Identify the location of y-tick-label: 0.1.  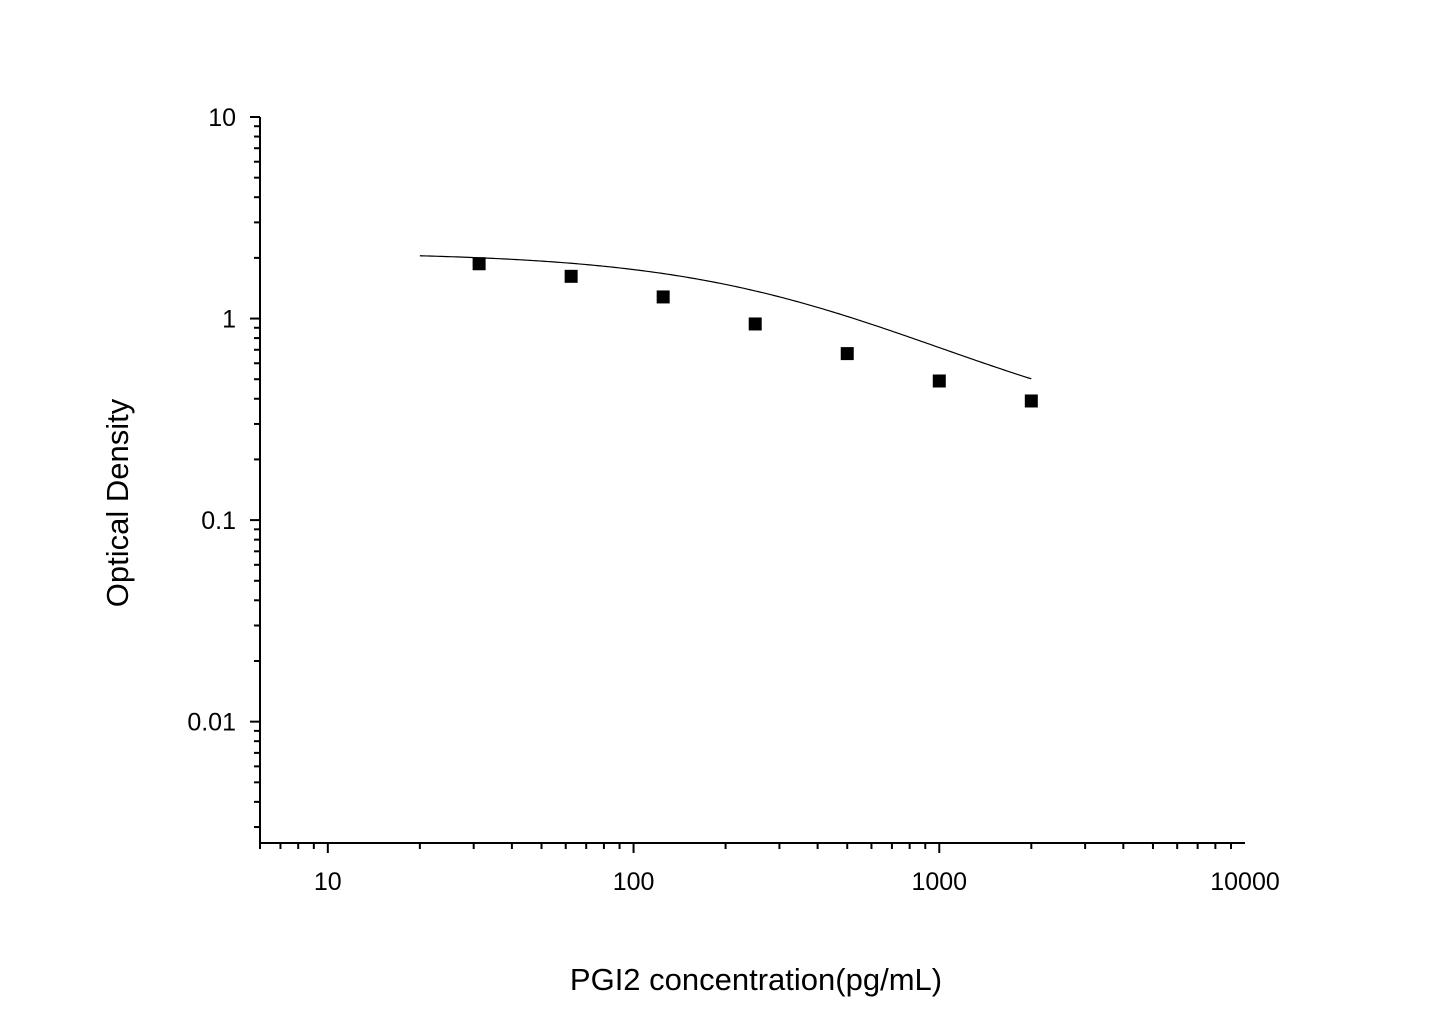
(218, 521).